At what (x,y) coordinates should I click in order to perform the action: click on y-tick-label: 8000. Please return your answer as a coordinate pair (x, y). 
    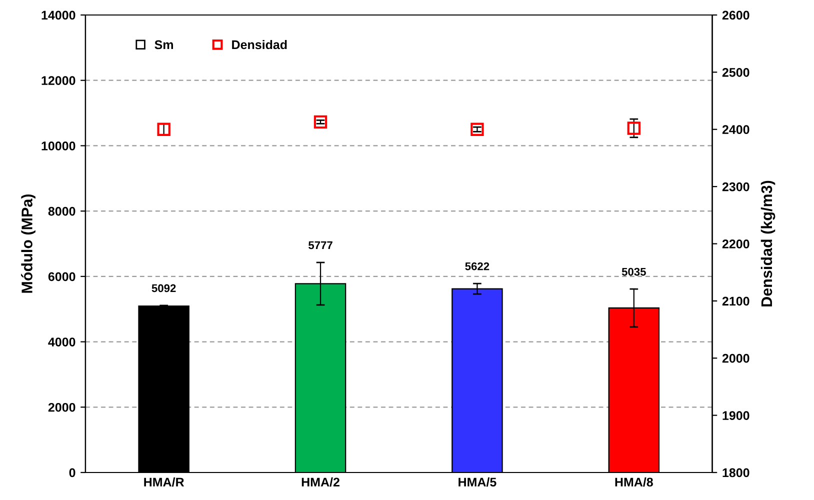
    Looking at the image, I should click on (62, 211).